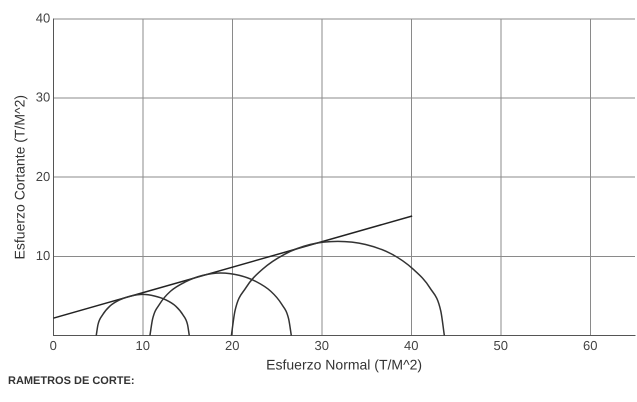 The image size is (637, 402). I want to click on y-tick-label: 30, so click(43, 97).